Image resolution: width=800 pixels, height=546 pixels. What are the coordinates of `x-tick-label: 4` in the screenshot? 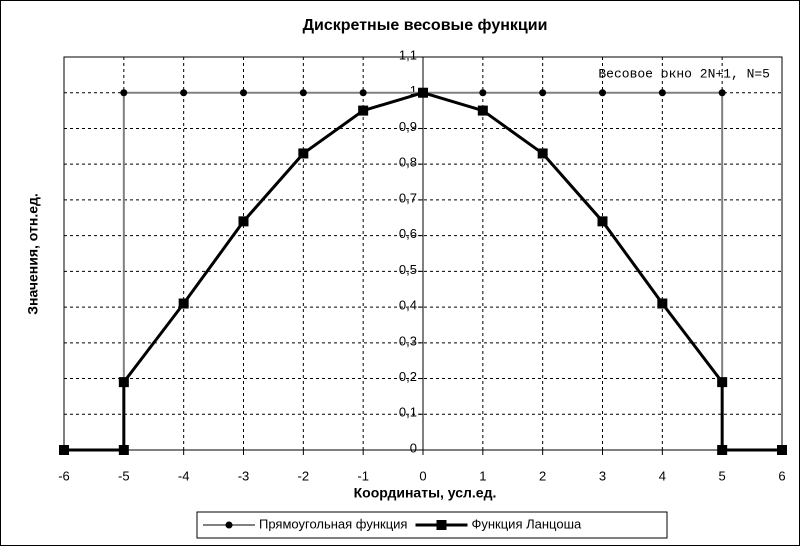 It's located at (662, 475).